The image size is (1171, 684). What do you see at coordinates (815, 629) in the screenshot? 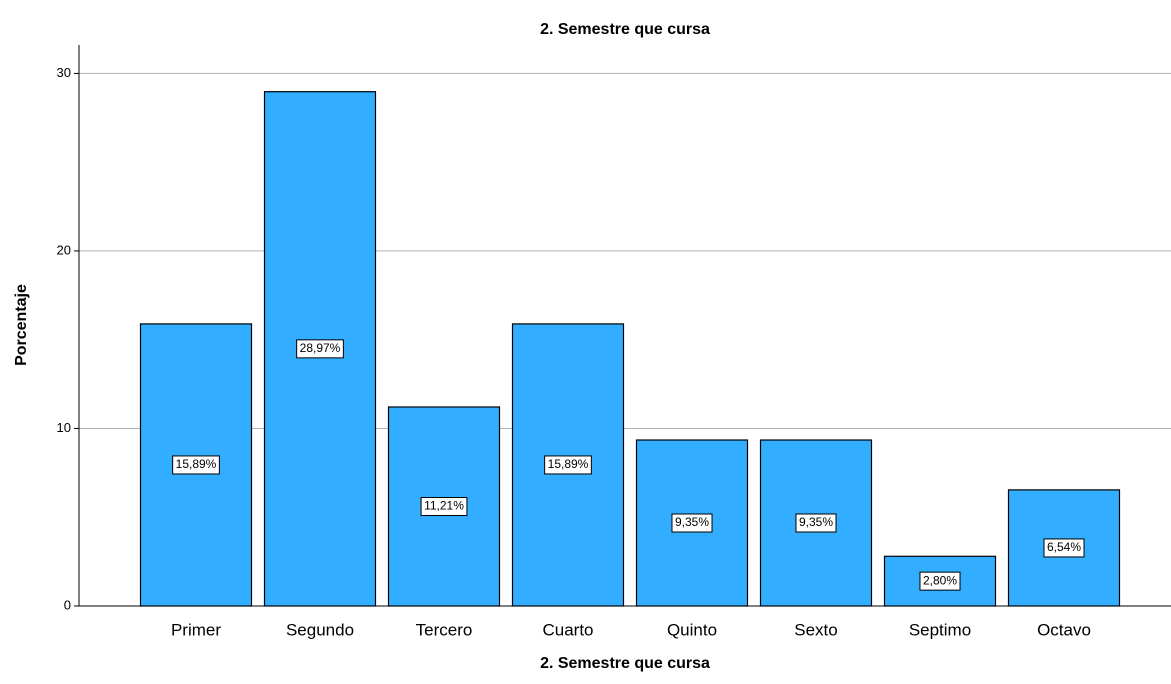
I see `x-tick-label: Sexto` at bounding box center [815, 629].